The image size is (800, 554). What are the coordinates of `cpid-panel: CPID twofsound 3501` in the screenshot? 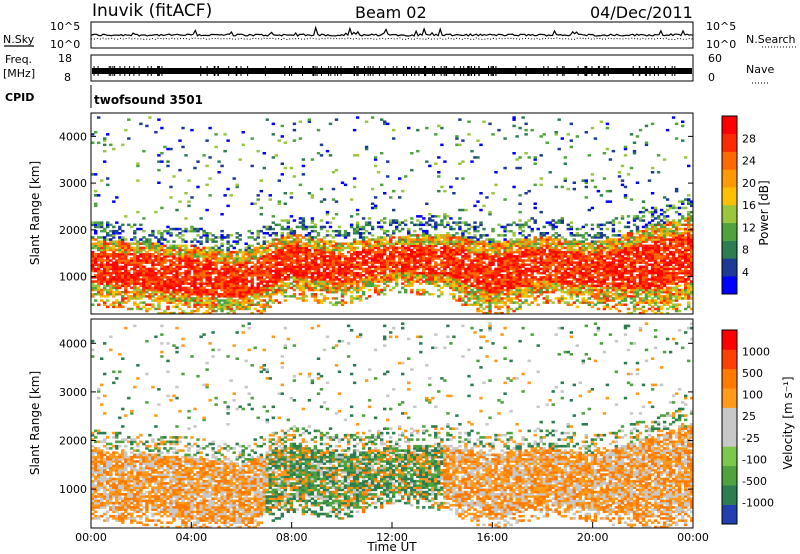 It's located at (104, 96).